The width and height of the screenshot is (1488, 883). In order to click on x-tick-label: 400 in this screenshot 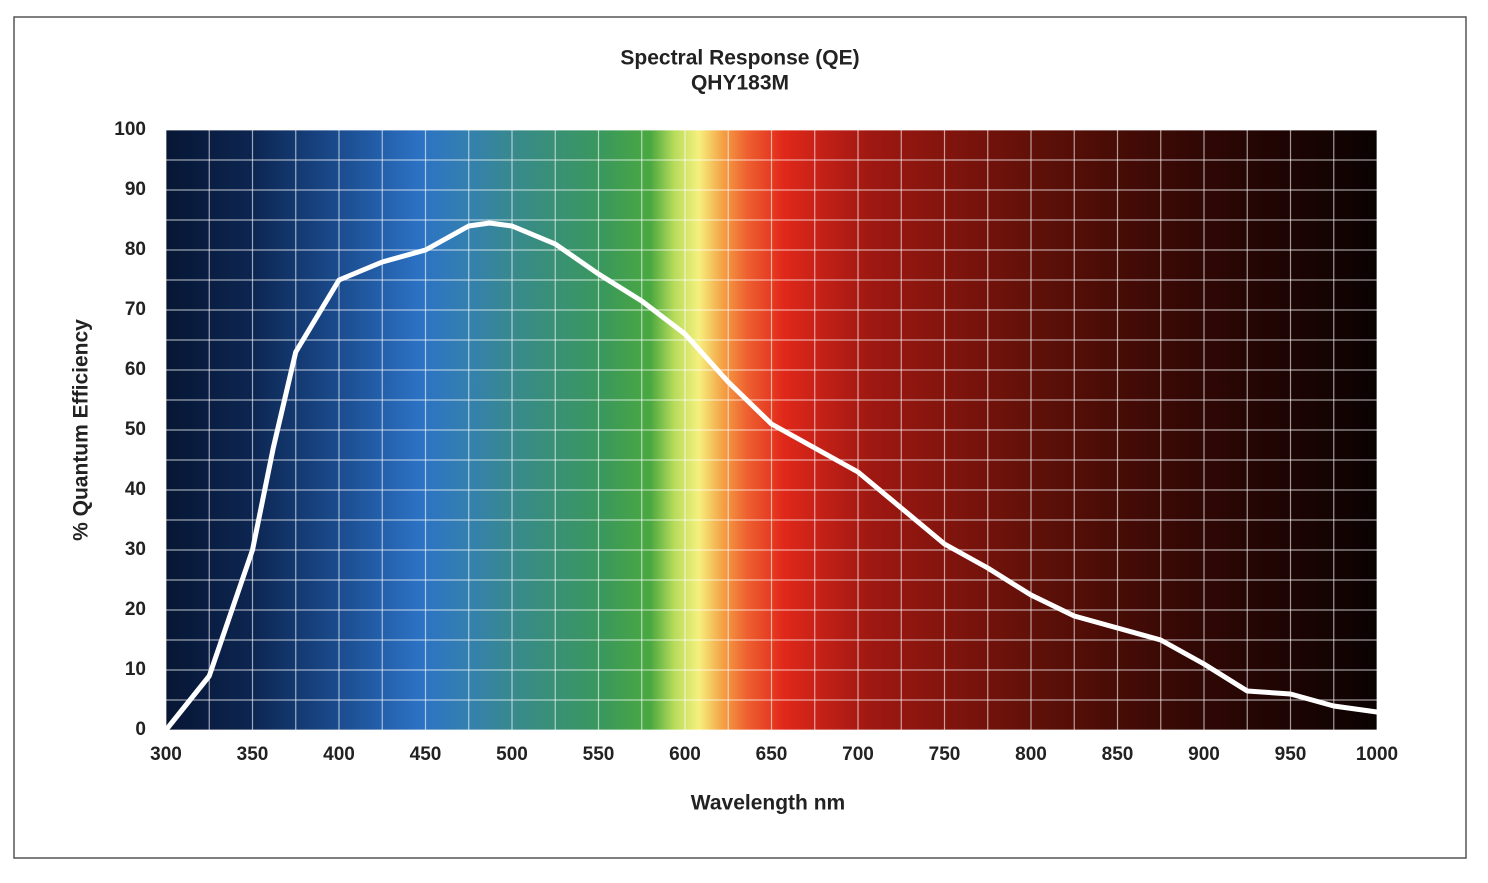, I will do `click(339, 754)`.